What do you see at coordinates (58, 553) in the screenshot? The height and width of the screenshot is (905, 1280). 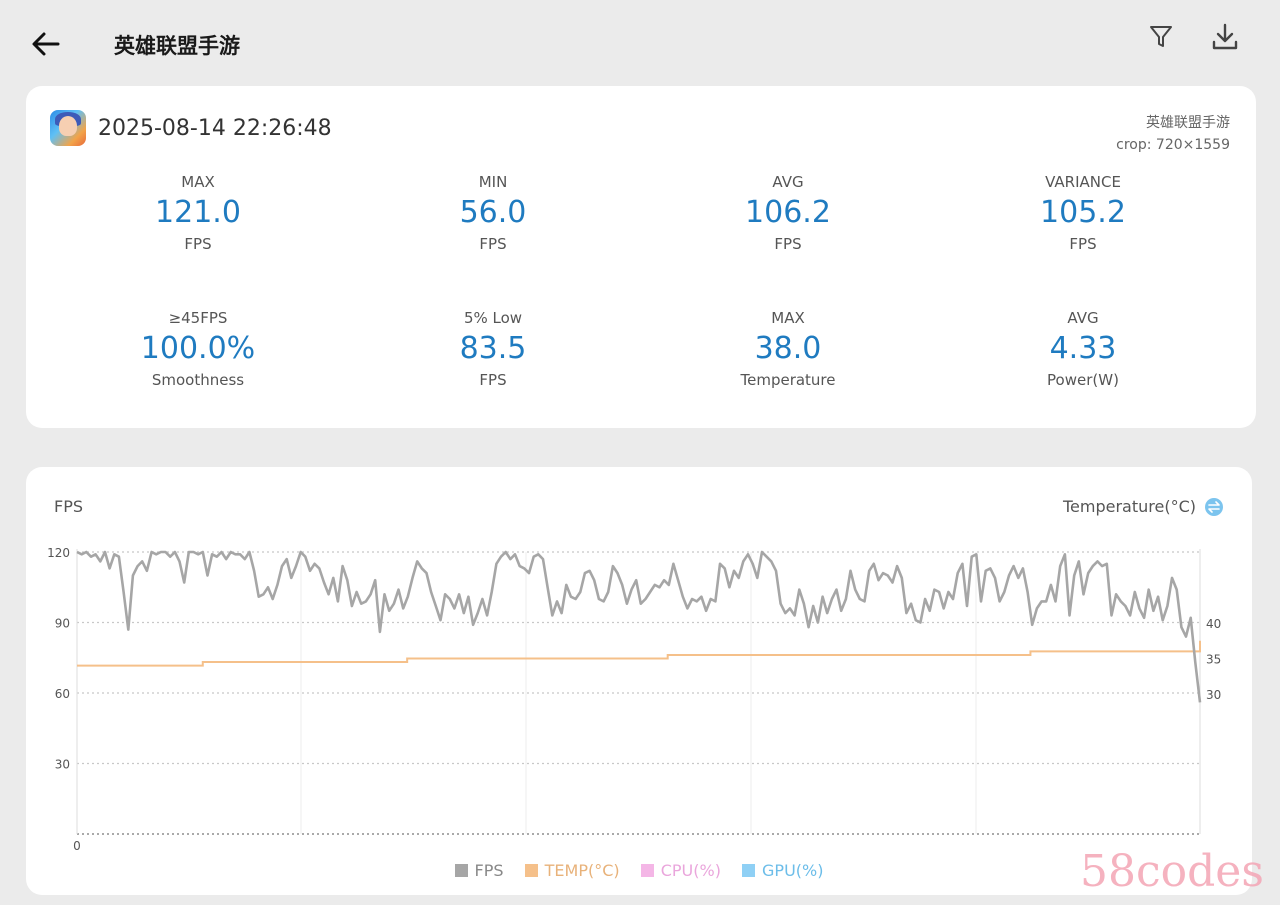 I see `left-tick-label: 120` at bounding box center [58, 553].